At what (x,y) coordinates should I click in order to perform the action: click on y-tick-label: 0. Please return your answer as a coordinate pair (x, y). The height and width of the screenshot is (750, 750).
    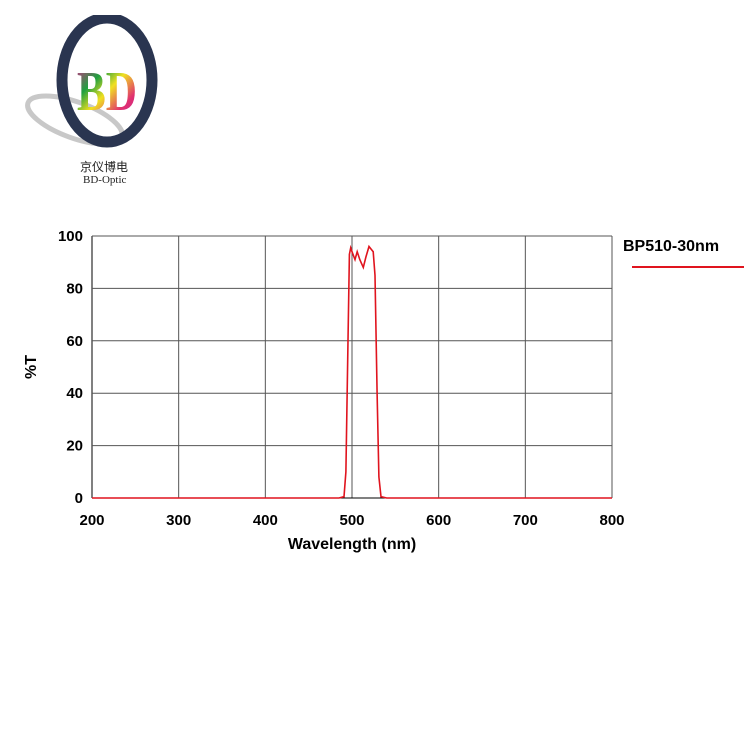
    Looking at the image, I should click on (79, 498).